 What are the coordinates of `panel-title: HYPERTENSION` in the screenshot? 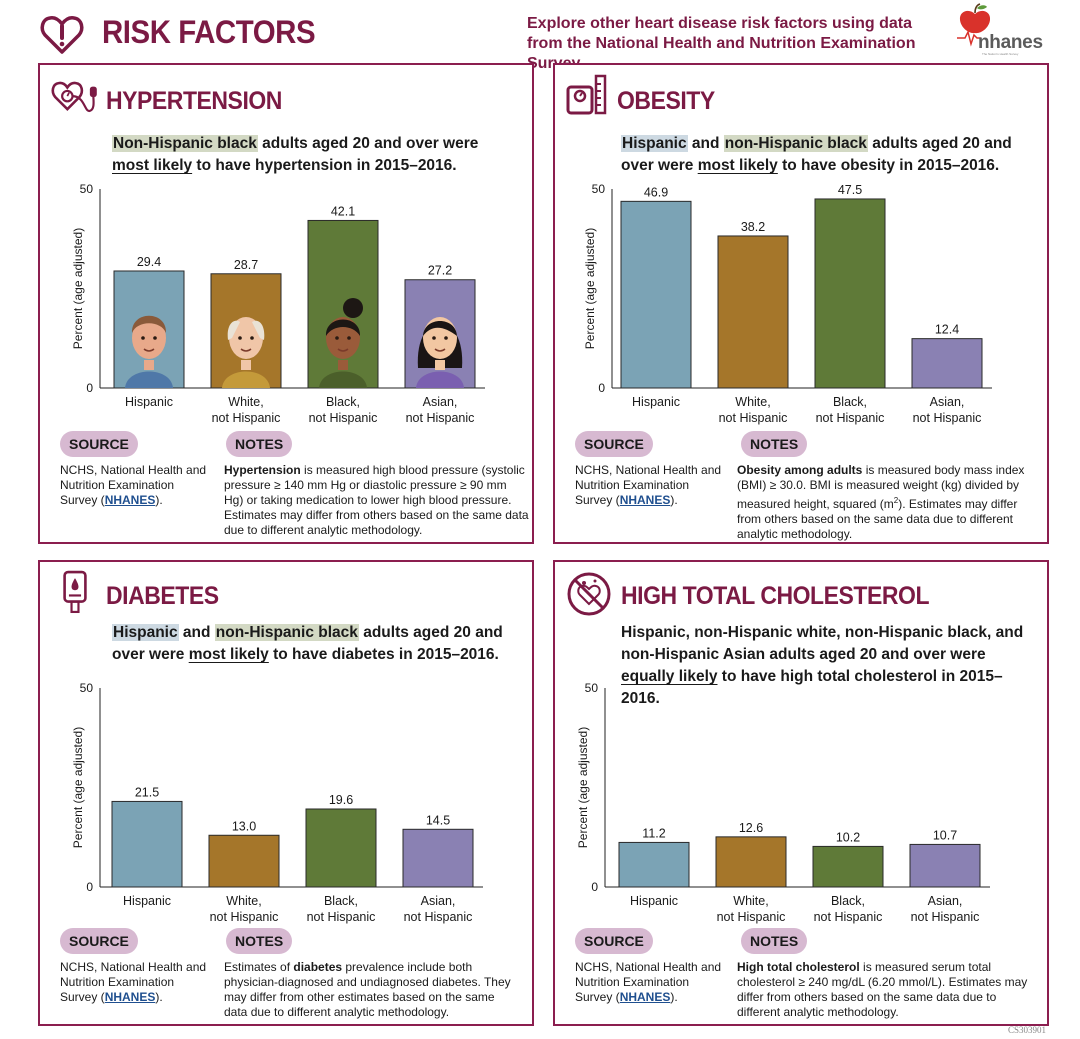 It's located at (194, 101).